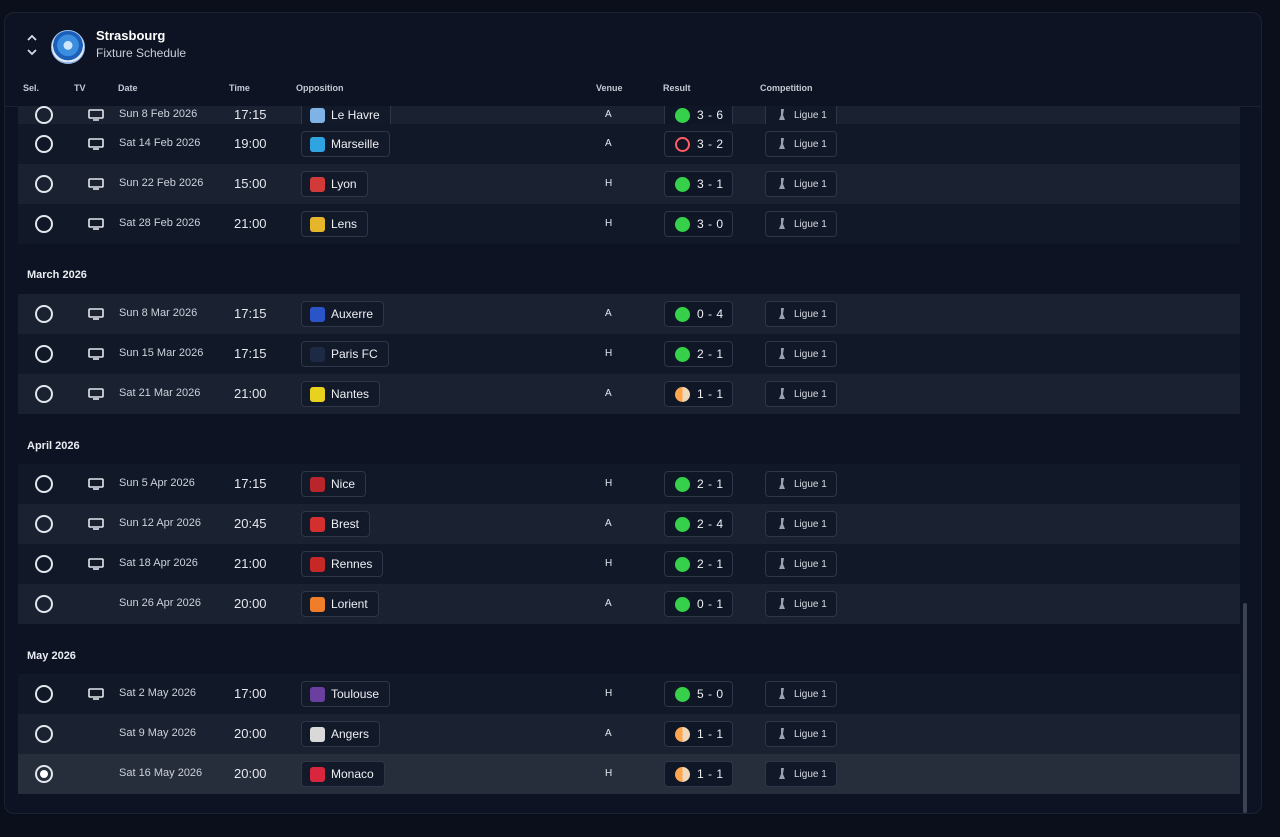 This screenshot has height=837, width=1280. Describe the element at coordinates (239, 88) in the screenshot. I see `col-time: Time` at that location.